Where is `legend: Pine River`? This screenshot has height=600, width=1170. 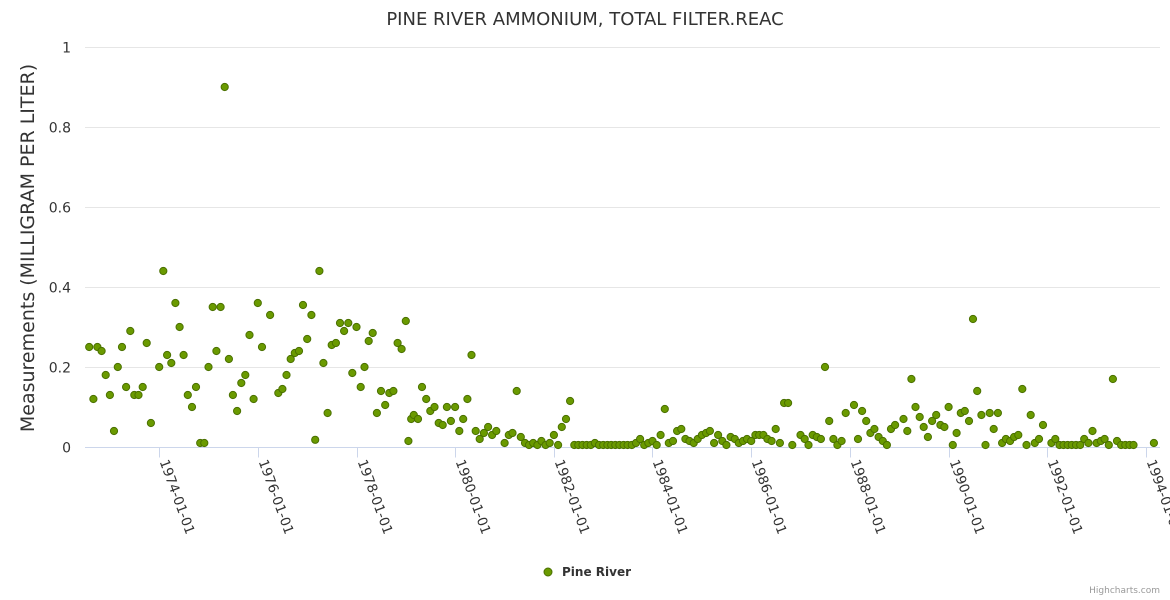 legend: Pine River is located at coordinates (587, 572).